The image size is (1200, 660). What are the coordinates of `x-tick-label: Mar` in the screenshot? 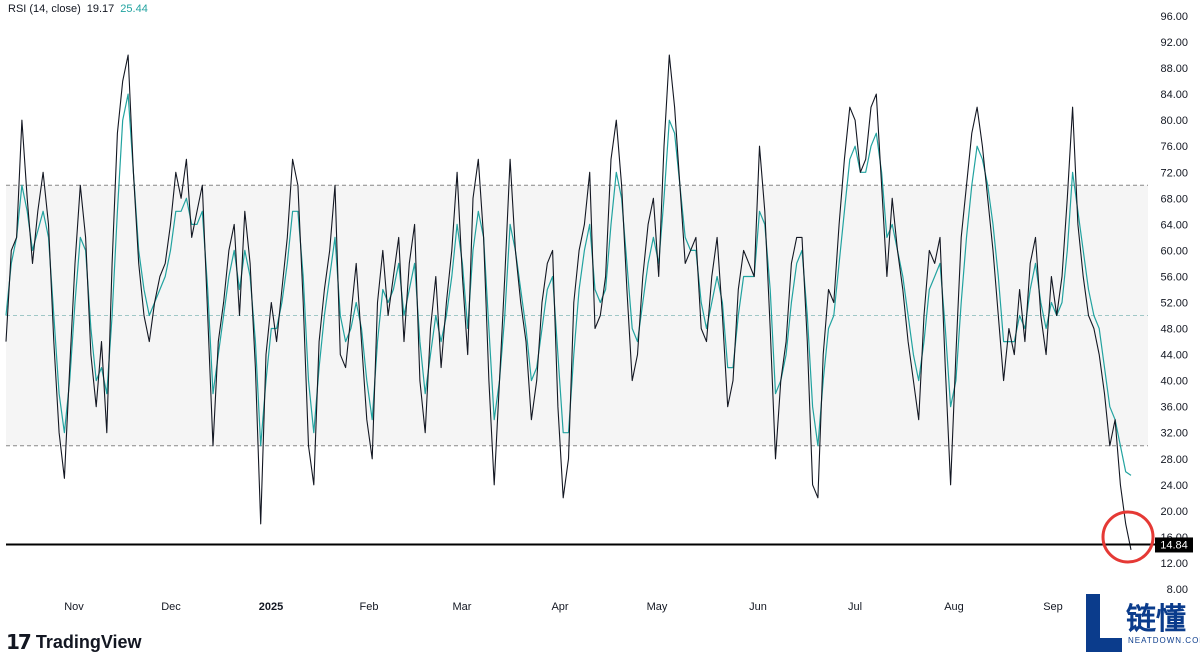 It's located at (462, 607).